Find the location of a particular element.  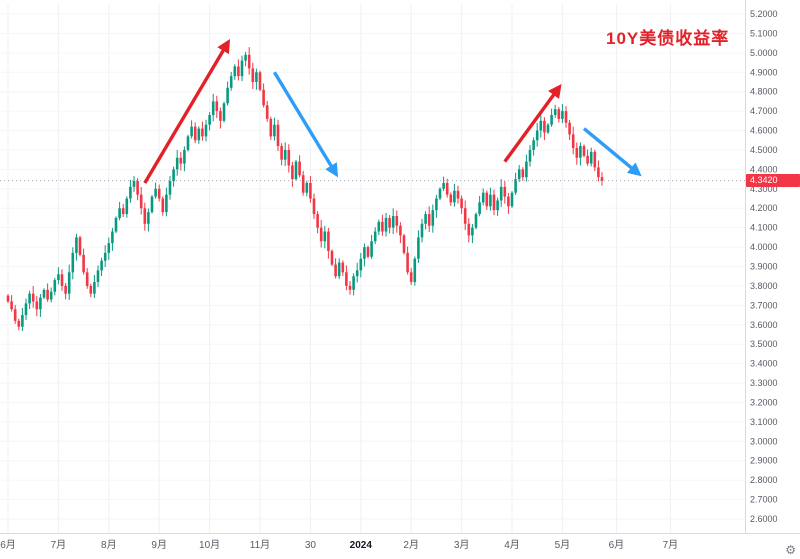

svg-text: 4.2000 is located at coordinates (764, 208).